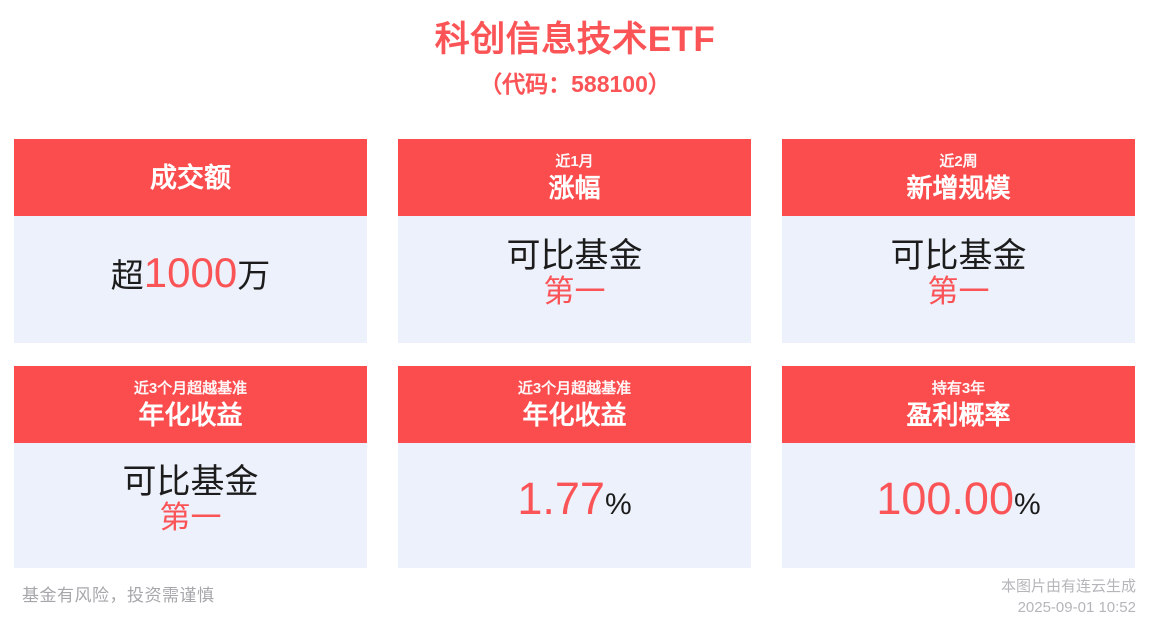 This screenshot has height=632, width=1150. I want to click on card-header: 成交额, so click(190, 177).